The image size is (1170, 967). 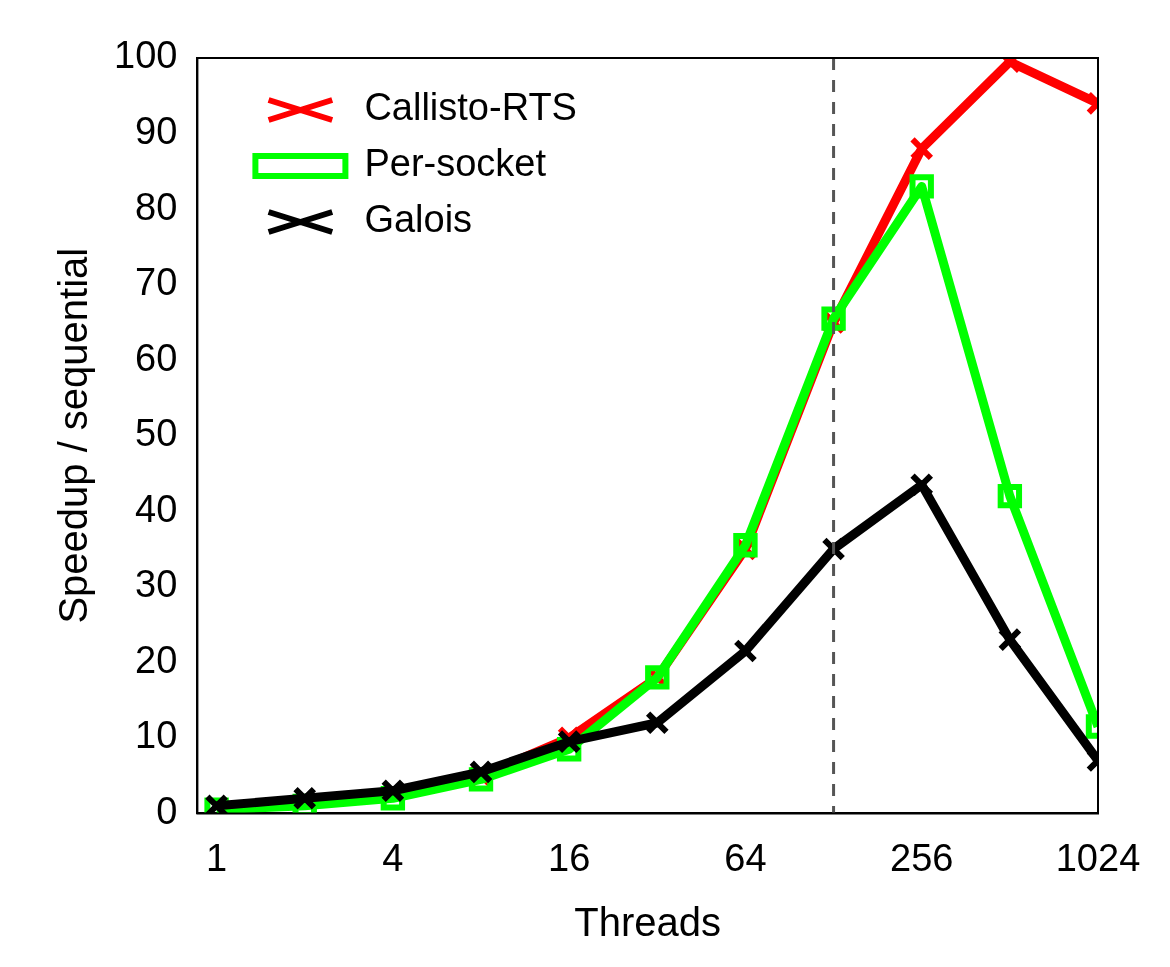 I want to click on y-tick-label: 0, so click(x=167, y=810).